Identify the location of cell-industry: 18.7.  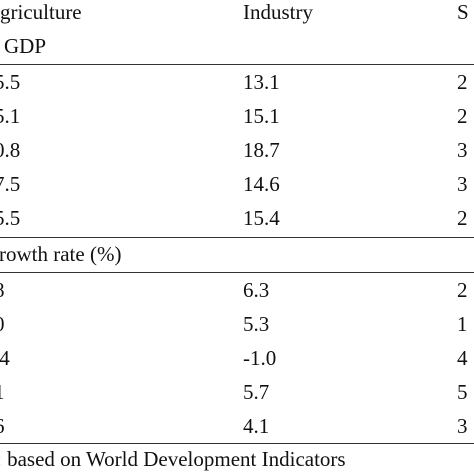
(261, 150).